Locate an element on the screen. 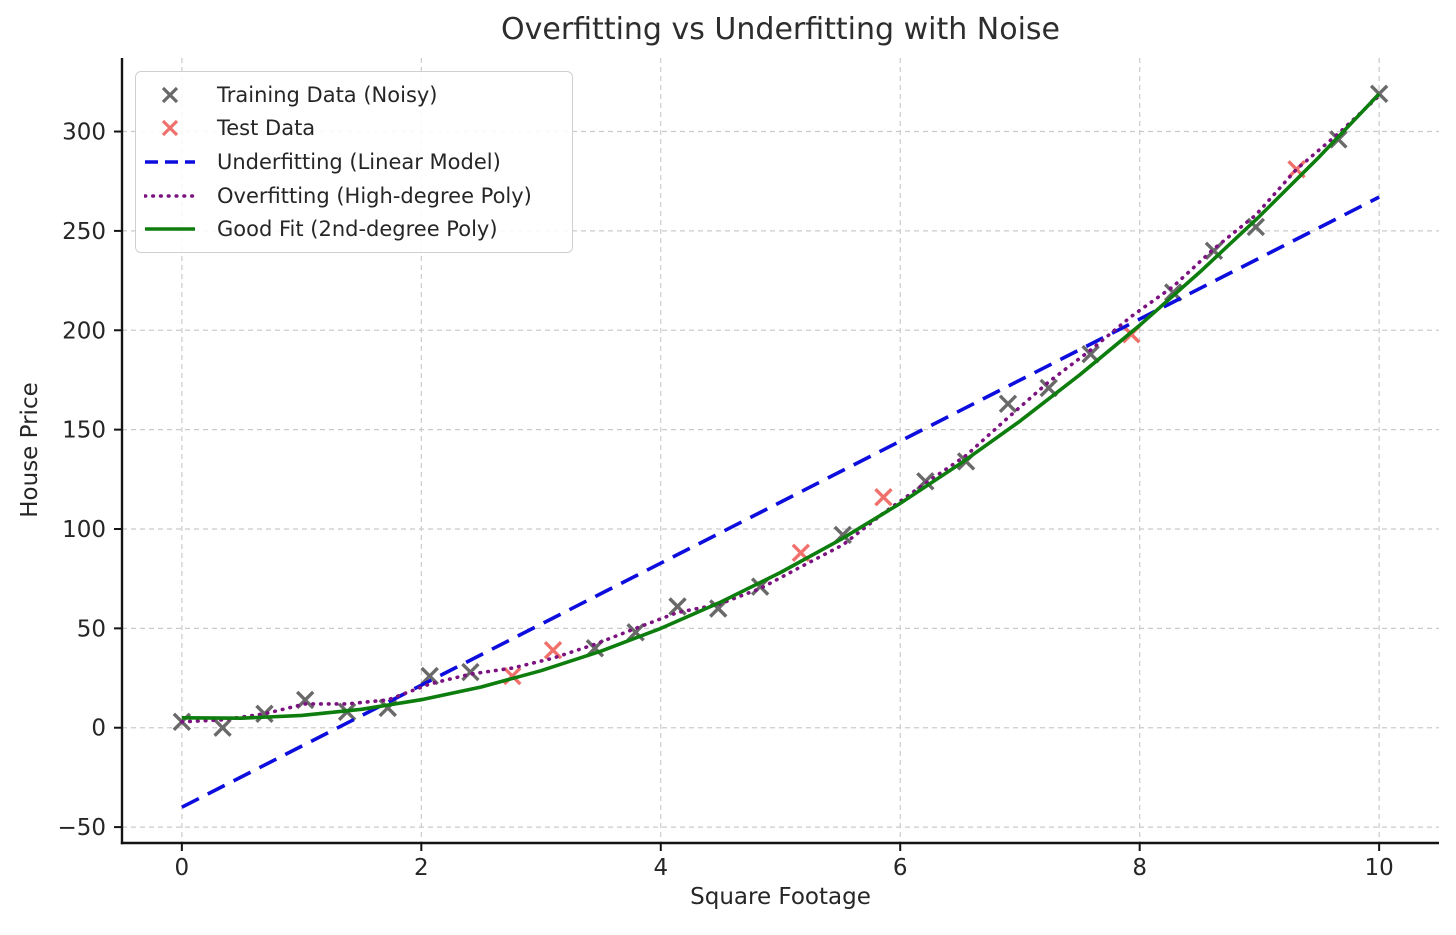  svg-text: 150 is located at coordinates (84, 431).